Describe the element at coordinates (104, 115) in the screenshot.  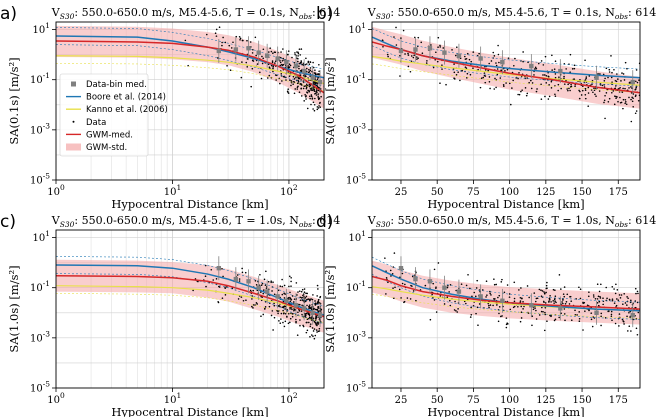
I see `legend-box` at that location.